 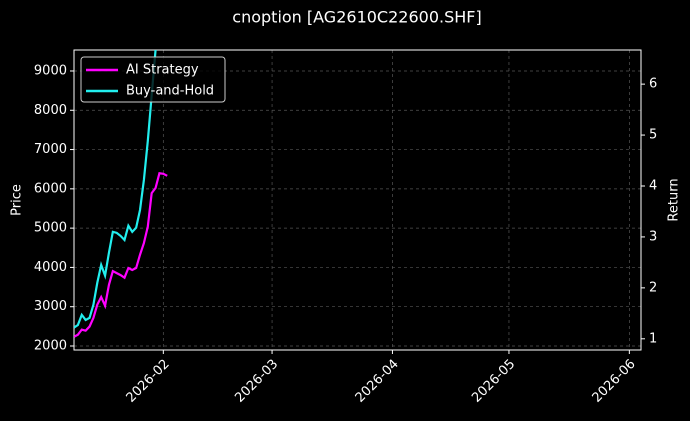 I want to click on y2-axis-label: Return, so click(x=674, y=199).